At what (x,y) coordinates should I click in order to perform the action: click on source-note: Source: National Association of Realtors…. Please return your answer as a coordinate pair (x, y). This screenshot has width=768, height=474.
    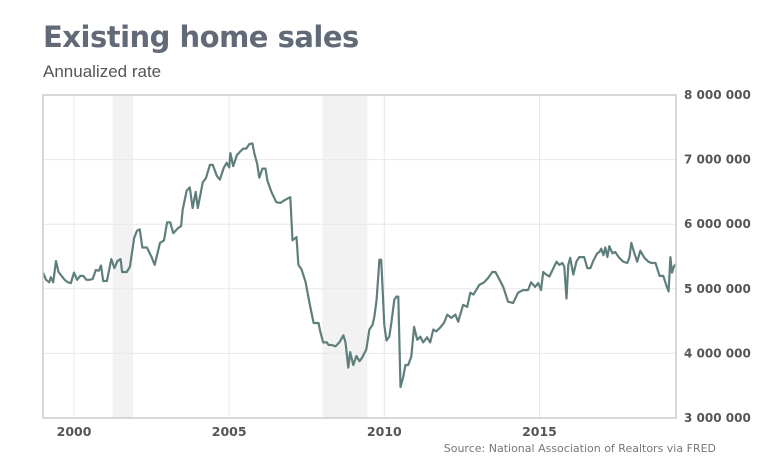
    Looking at the image, I should click on (579, 448).